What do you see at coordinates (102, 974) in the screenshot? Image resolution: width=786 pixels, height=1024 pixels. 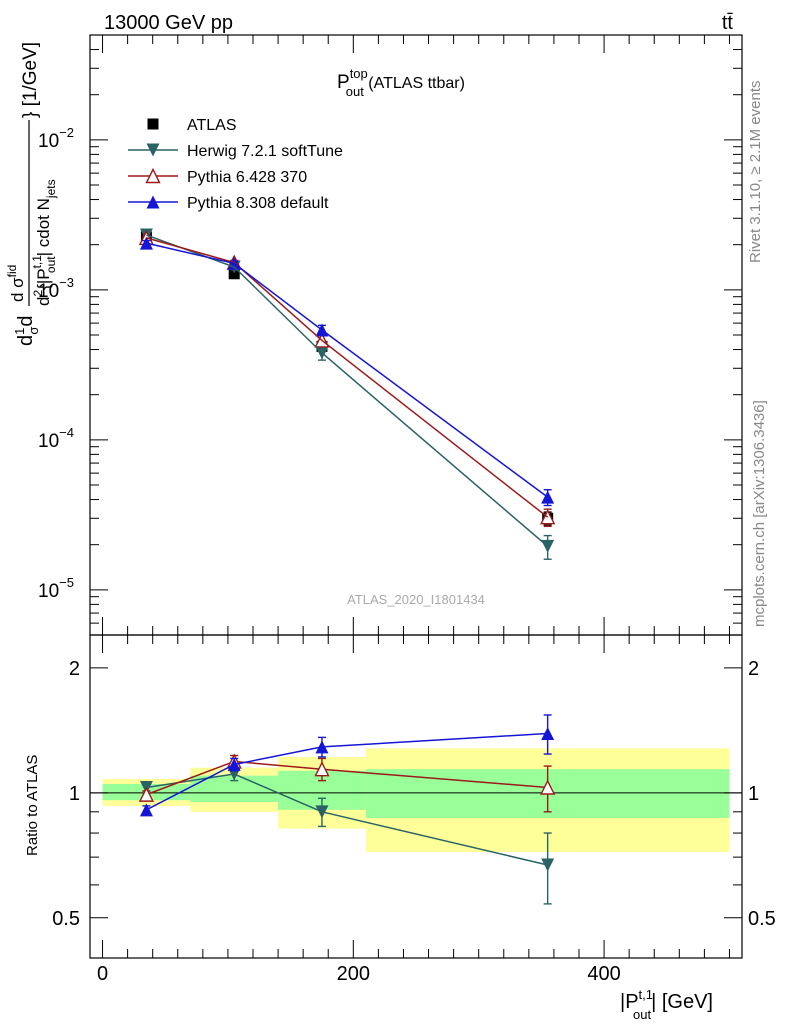 I see `x-tick-label: 0` at bounding box center [102, 974].